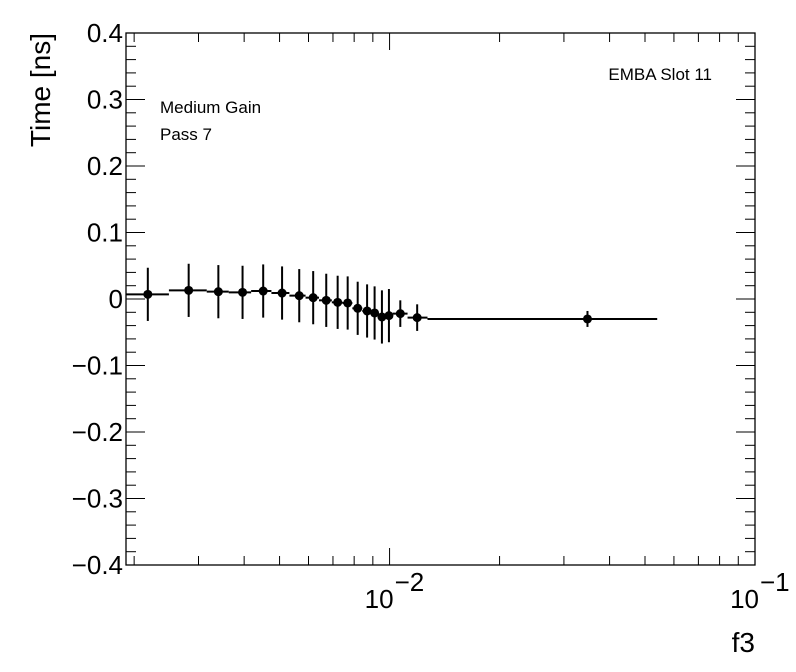 The image size is (796, 672). What do you see at coordinates (116, 299) in the screenshot?
I see `y-tick-label: 0` at bounding box center [116, 299].